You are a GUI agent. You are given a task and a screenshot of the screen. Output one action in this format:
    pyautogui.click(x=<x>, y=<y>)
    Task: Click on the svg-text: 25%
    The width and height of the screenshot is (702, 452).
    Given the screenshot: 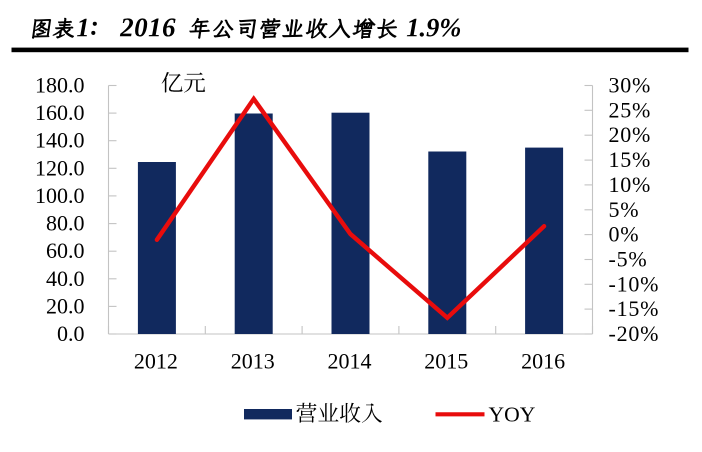 What is the action you would take?
    pyautogui.click(x=630, y=109)
    